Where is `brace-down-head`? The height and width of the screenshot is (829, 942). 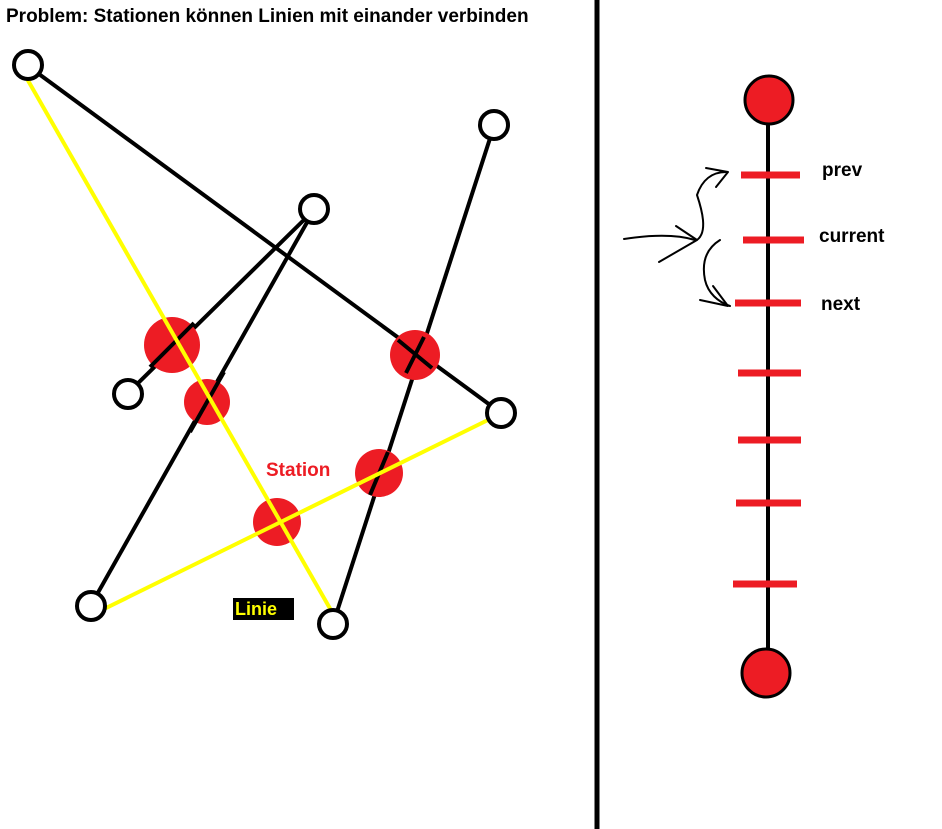
brace-down-head is located at coordinates (714, 296).